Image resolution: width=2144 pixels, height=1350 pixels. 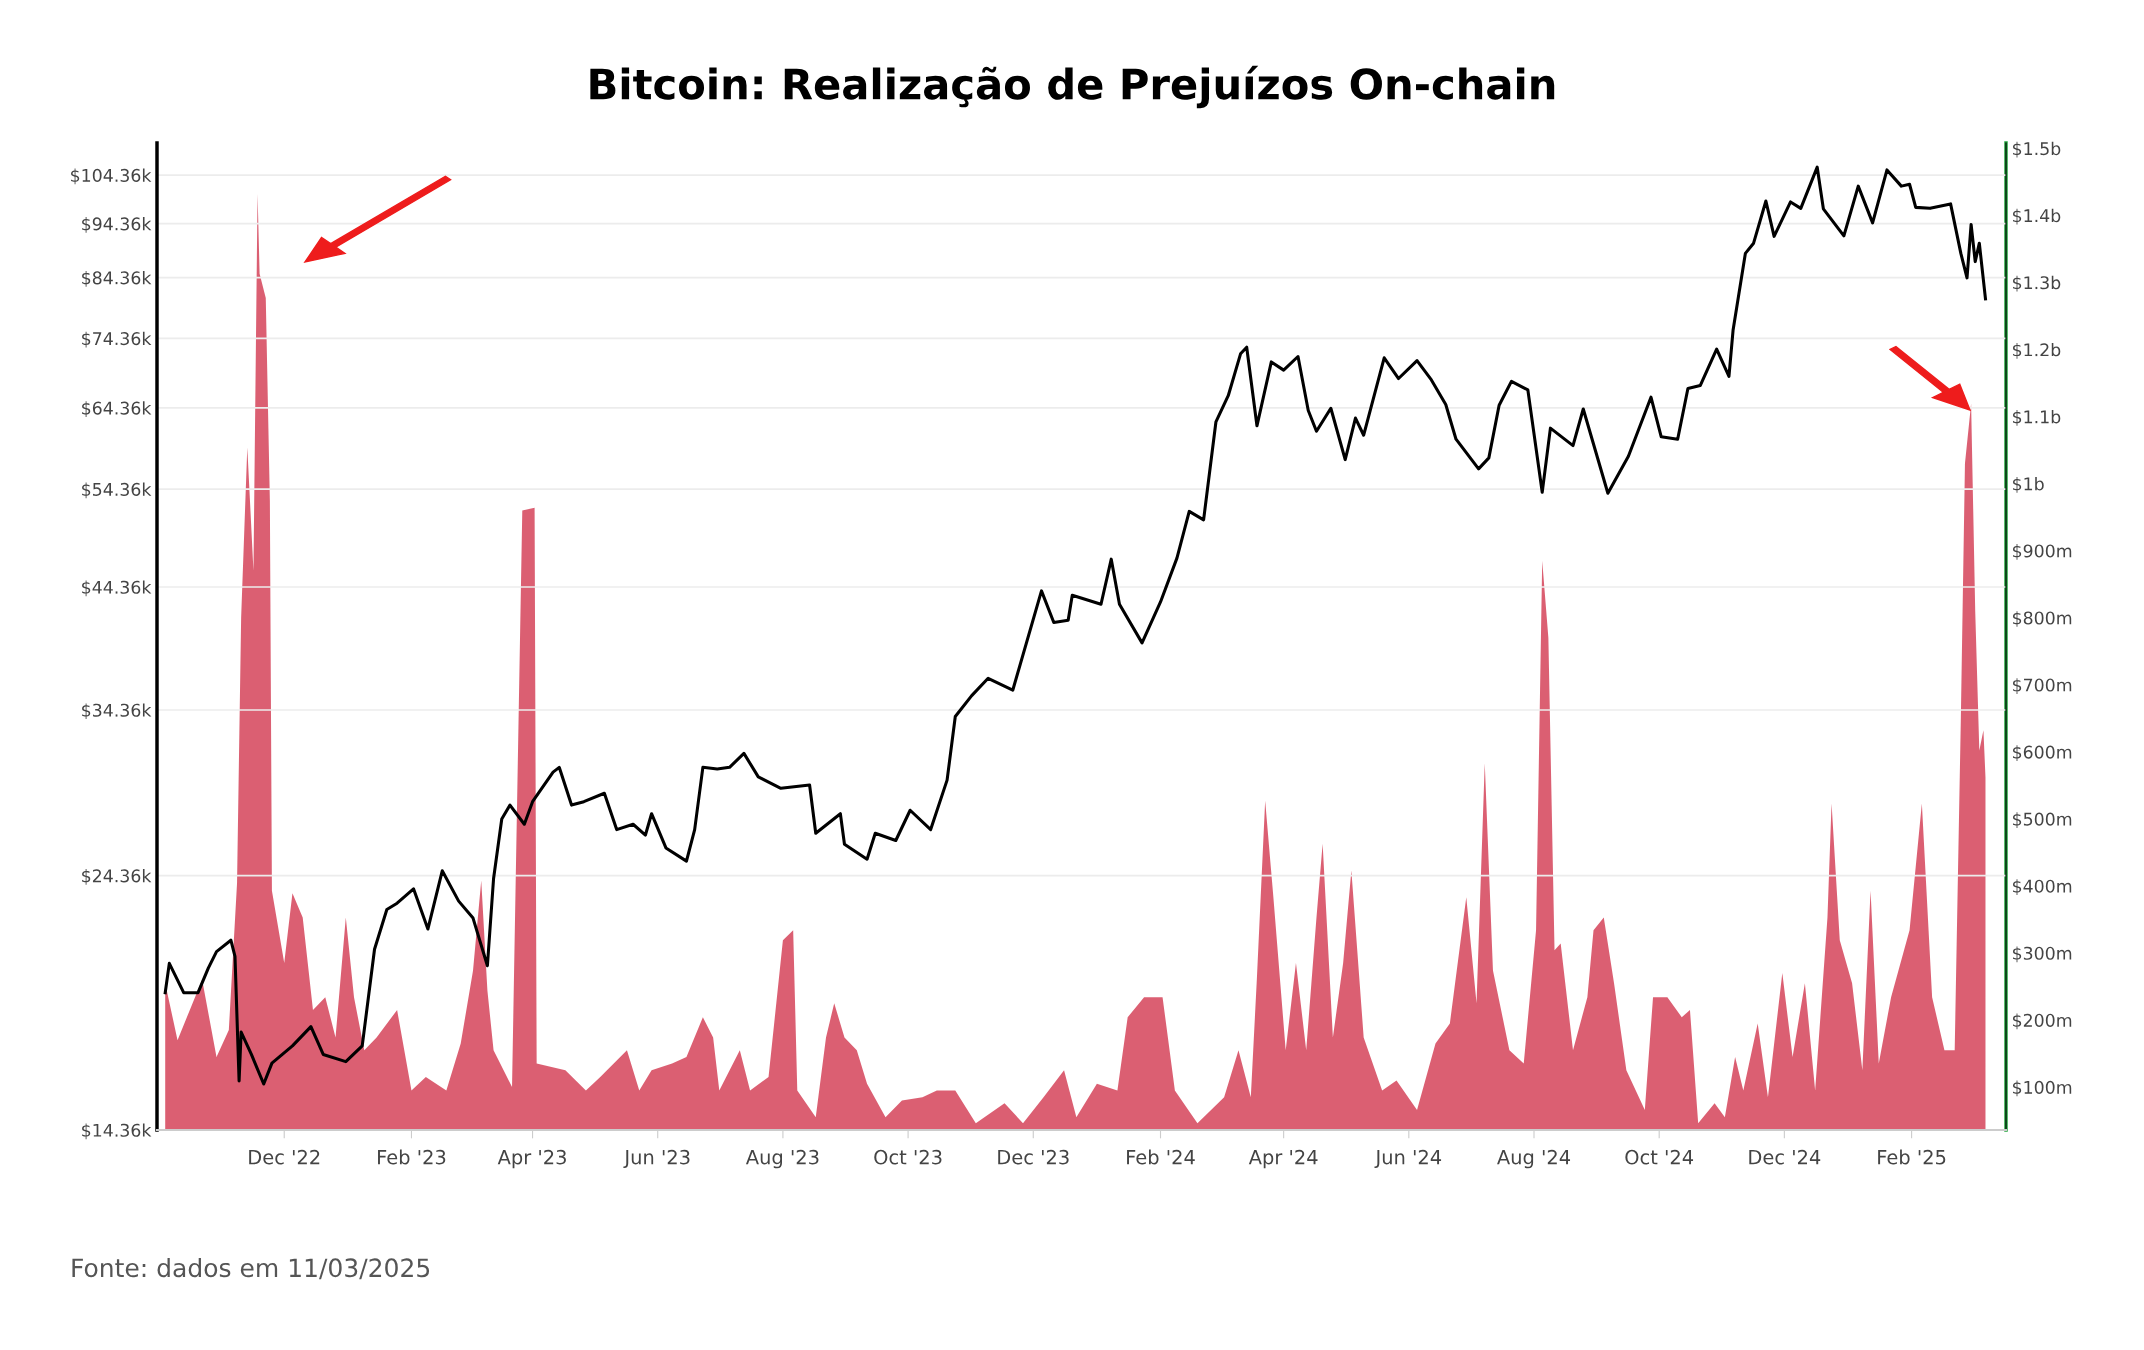 I want to click on x-tick-label: Feb '24, so click(x=1161, y=1157).